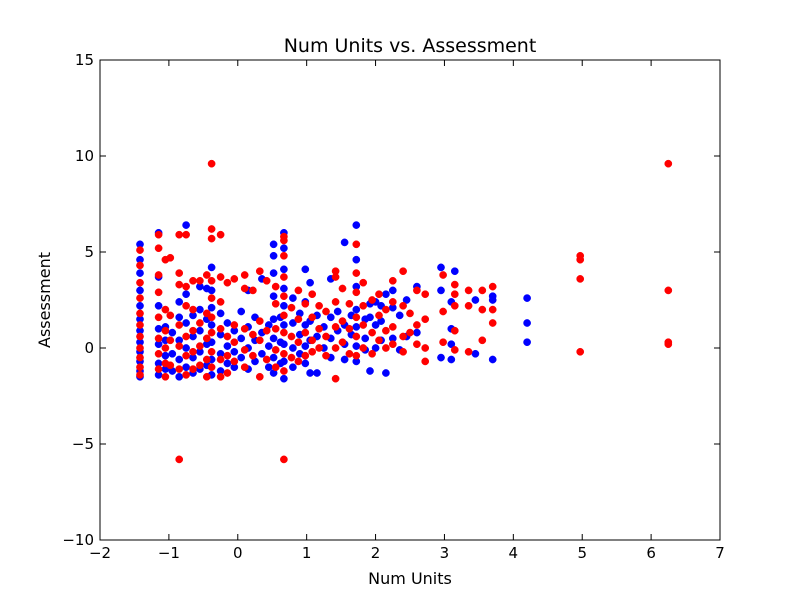 The height and width of the screenshot is (600, 800). What do you see at coordinates (238, 553) in the screenshot?
I see `x-tick-label: 0` at bounding box center [238, 553].